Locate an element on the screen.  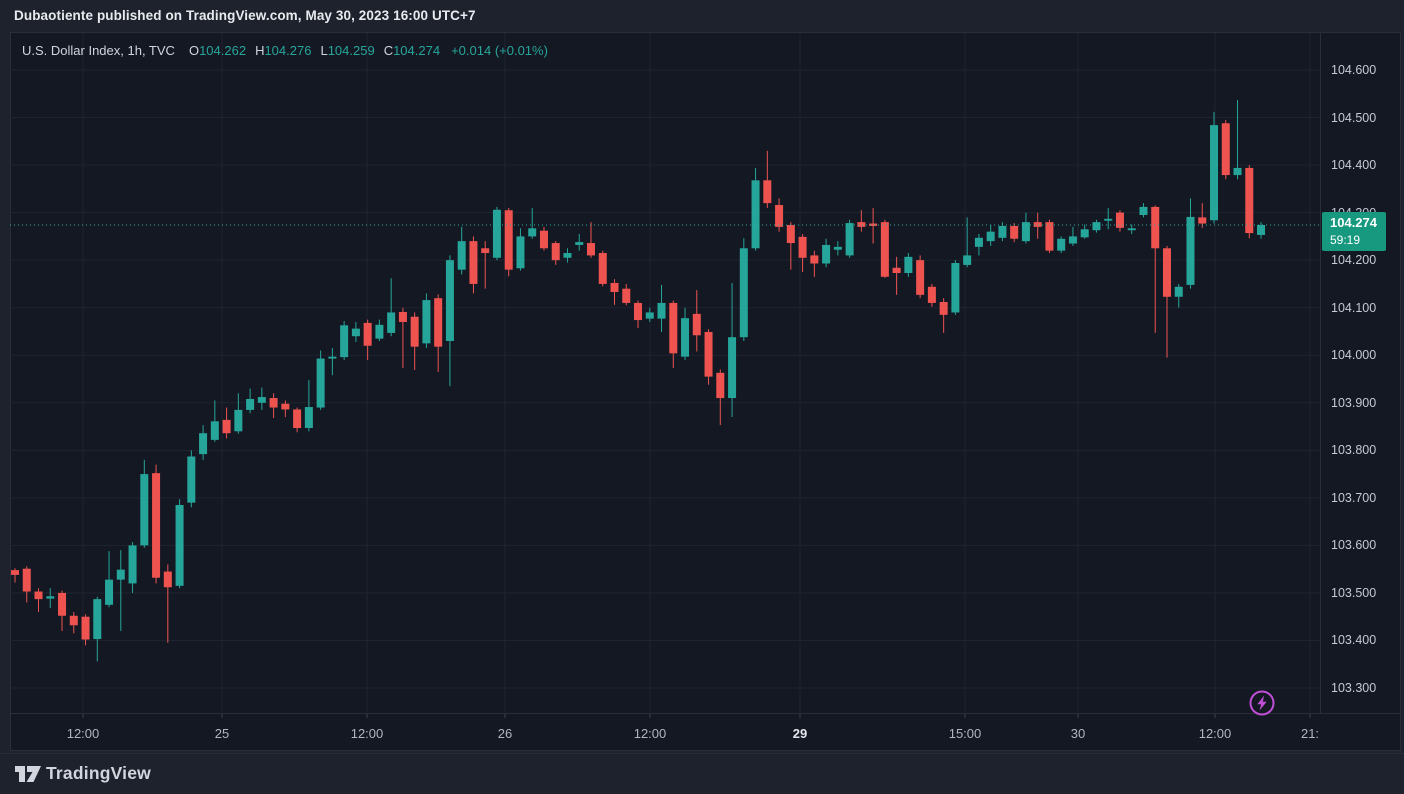
time-axis-label: 21: is located at coordinates (1310, 733).